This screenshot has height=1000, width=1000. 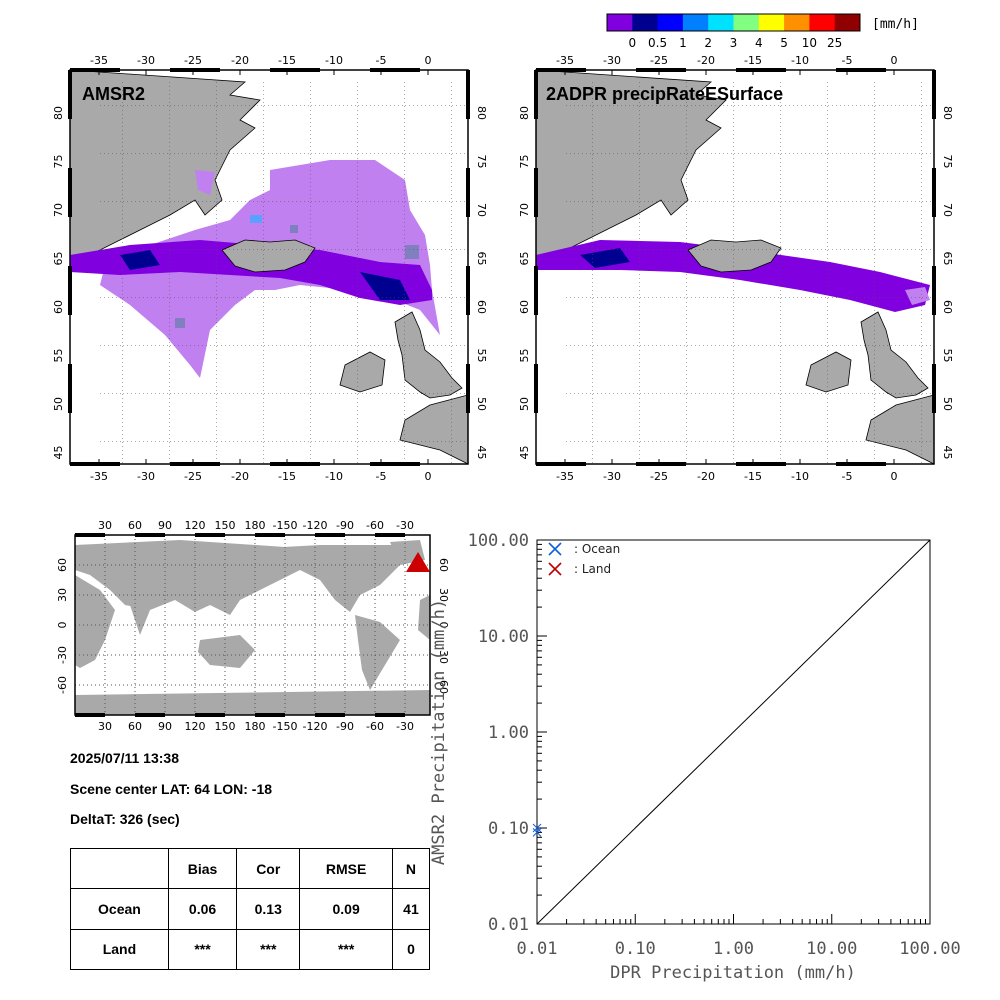 What do you see at coordinates (411, 868) in the screenshot?
I see `stats-header-n: N` at bounding box center [411, 868].